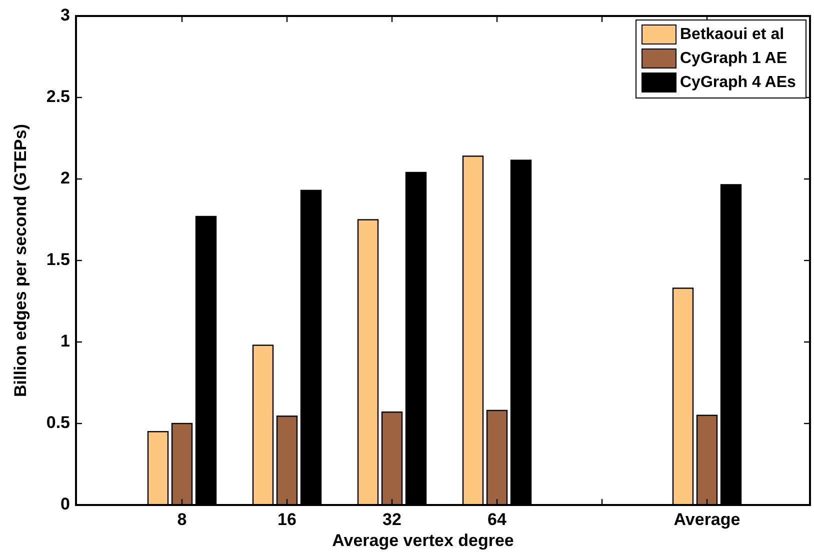 This screenshot has width=814, height=557. I want to click on y-tick-label: 2.5, so click(58, 96).